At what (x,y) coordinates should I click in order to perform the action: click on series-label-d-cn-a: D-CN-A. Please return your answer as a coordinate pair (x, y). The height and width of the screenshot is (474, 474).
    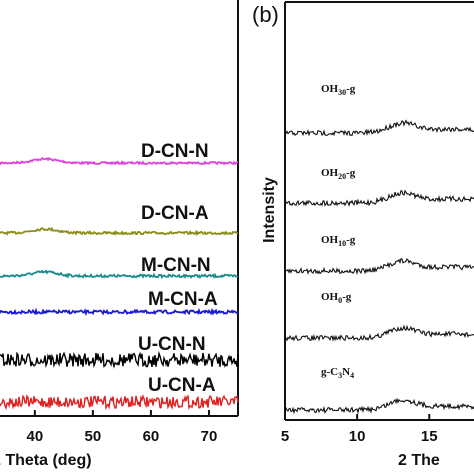
    Looking at the image, I should click on (175, 213).